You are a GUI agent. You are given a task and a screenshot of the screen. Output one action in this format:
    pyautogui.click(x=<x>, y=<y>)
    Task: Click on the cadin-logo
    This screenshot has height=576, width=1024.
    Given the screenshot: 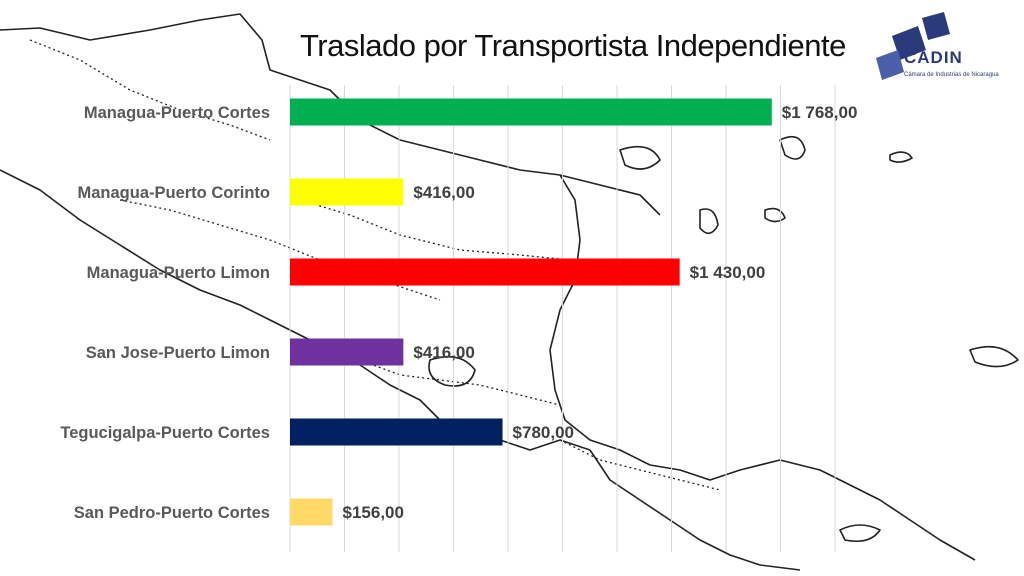 What is the action you would take?
    pyautogui.click(x=913, y=46)
    